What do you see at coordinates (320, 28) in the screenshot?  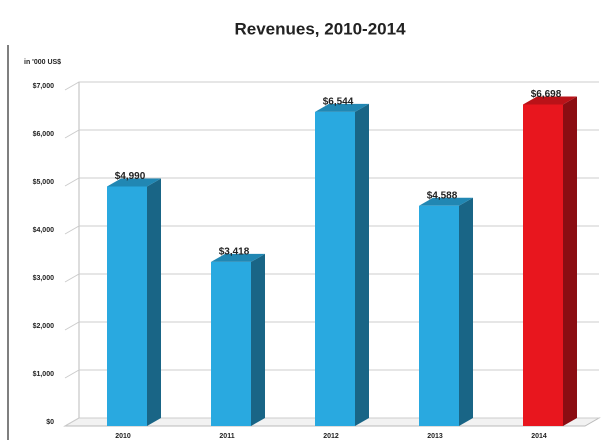 I see `chart-title: Revenues, 2010-2014` at bounding box center [320, 28].